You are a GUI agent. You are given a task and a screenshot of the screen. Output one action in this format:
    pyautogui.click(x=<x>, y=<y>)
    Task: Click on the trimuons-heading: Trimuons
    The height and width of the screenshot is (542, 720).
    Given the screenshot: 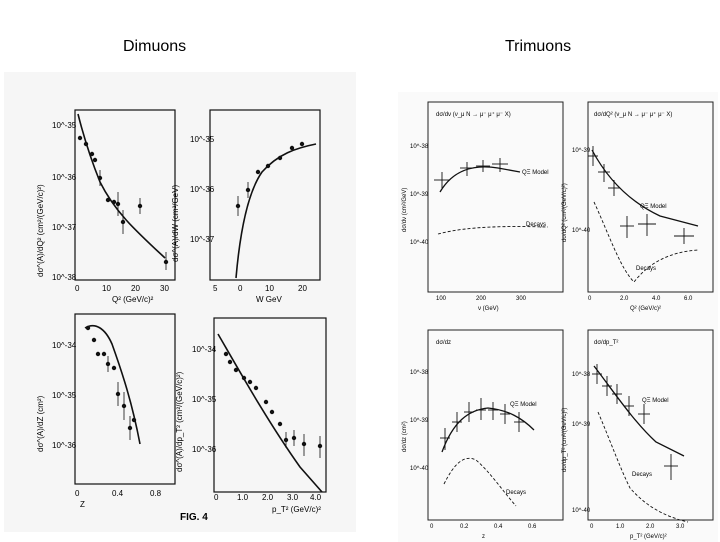 What is the action you would take?
    pyautogui.click(x=538, y=46)
    